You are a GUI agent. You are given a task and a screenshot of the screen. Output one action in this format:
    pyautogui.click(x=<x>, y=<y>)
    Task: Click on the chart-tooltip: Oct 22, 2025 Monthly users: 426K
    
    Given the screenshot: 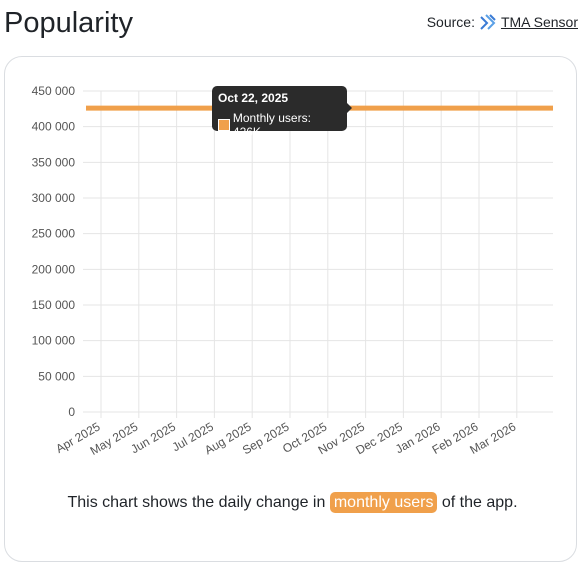 What is the action you would take?
    pyautogui.click(x=279, y=112)
    